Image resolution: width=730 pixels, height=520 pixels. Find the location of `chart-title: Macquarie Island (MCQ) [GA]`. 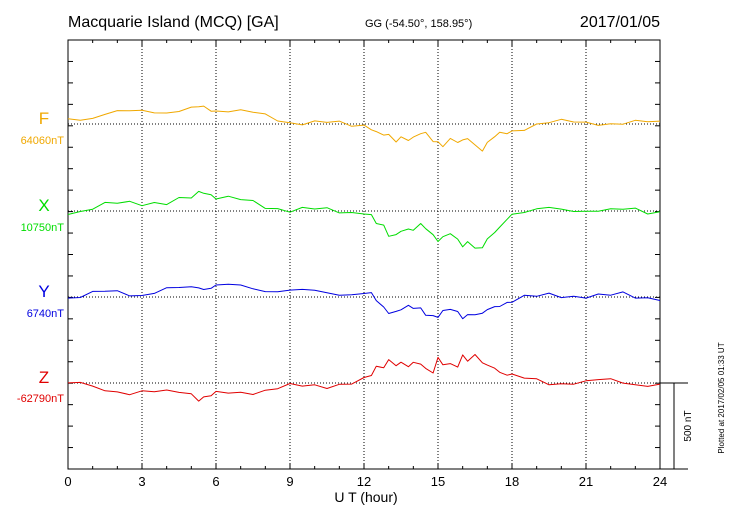

chart-title: Macquarie Island (MCQ) [GA] is located at coordinates (173, 22).